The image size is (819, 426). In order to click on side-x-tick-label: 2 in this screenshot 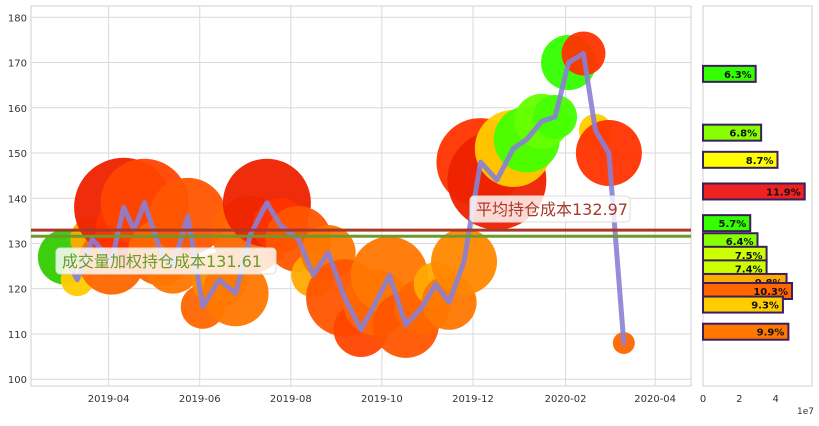, I will do `click(739, 399)`.